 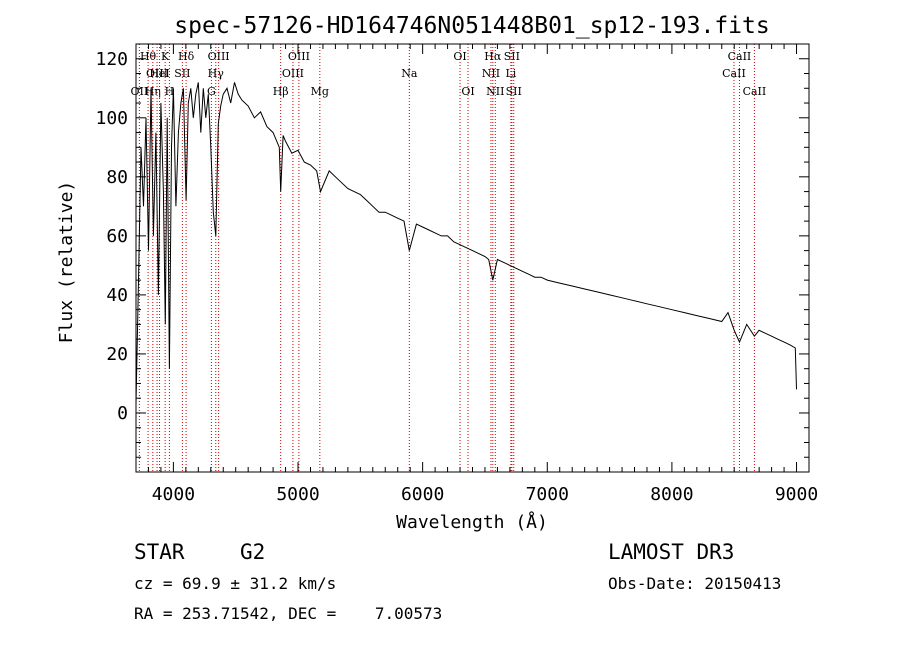 What do you see at coordinates (140, 91) in the screenshot?
I see `line-marker-label-0: OII` at bounding box center [140, 91].